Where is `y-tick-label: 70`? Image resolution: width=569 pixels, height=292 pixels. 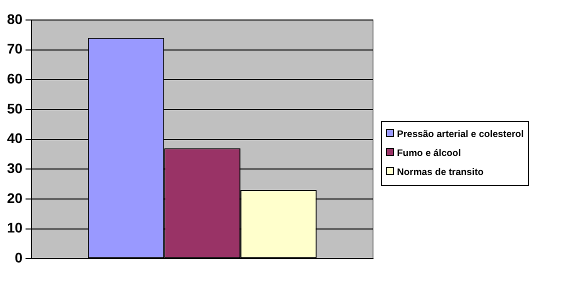 y-tick-label: 70 is located at coordinates (14, 48).